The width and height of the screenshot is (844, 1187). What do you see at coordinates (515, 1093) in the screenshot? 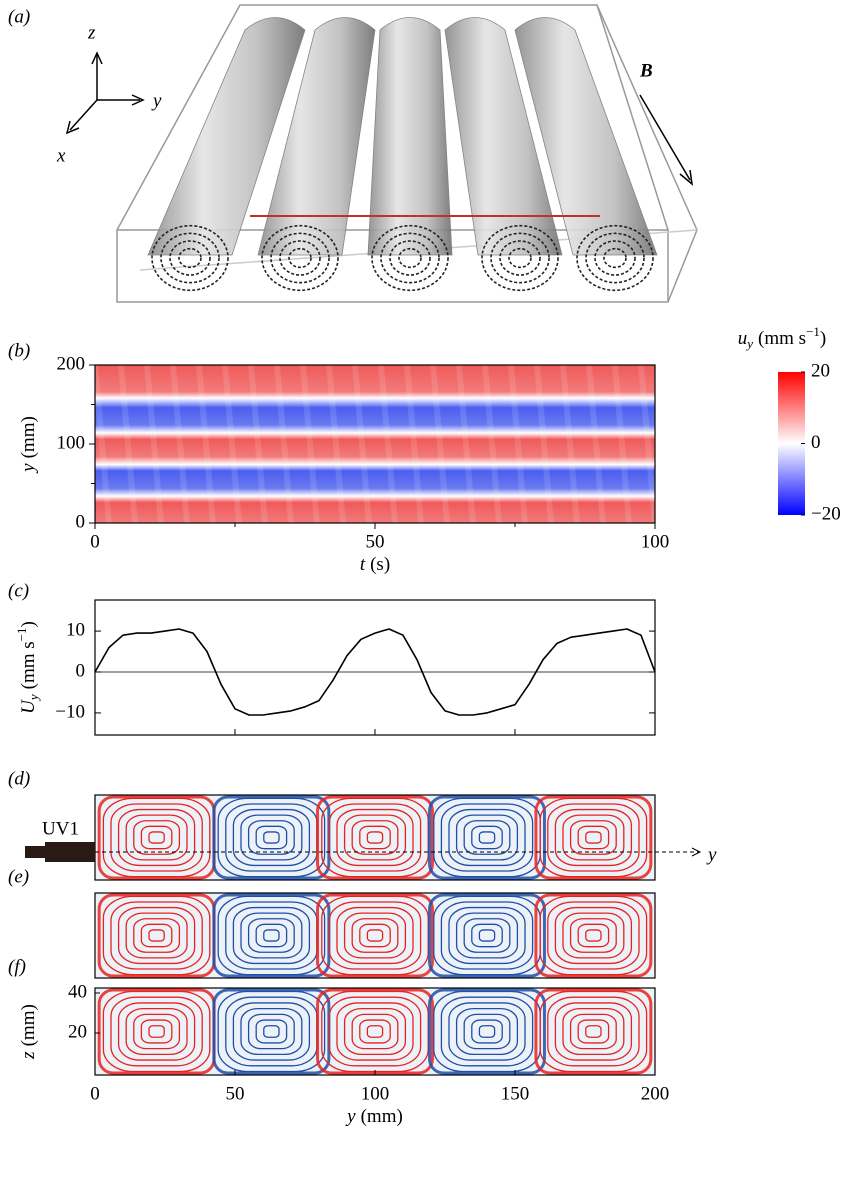
I see `x-tick-label: 150` at bounding box center [515, 1093].